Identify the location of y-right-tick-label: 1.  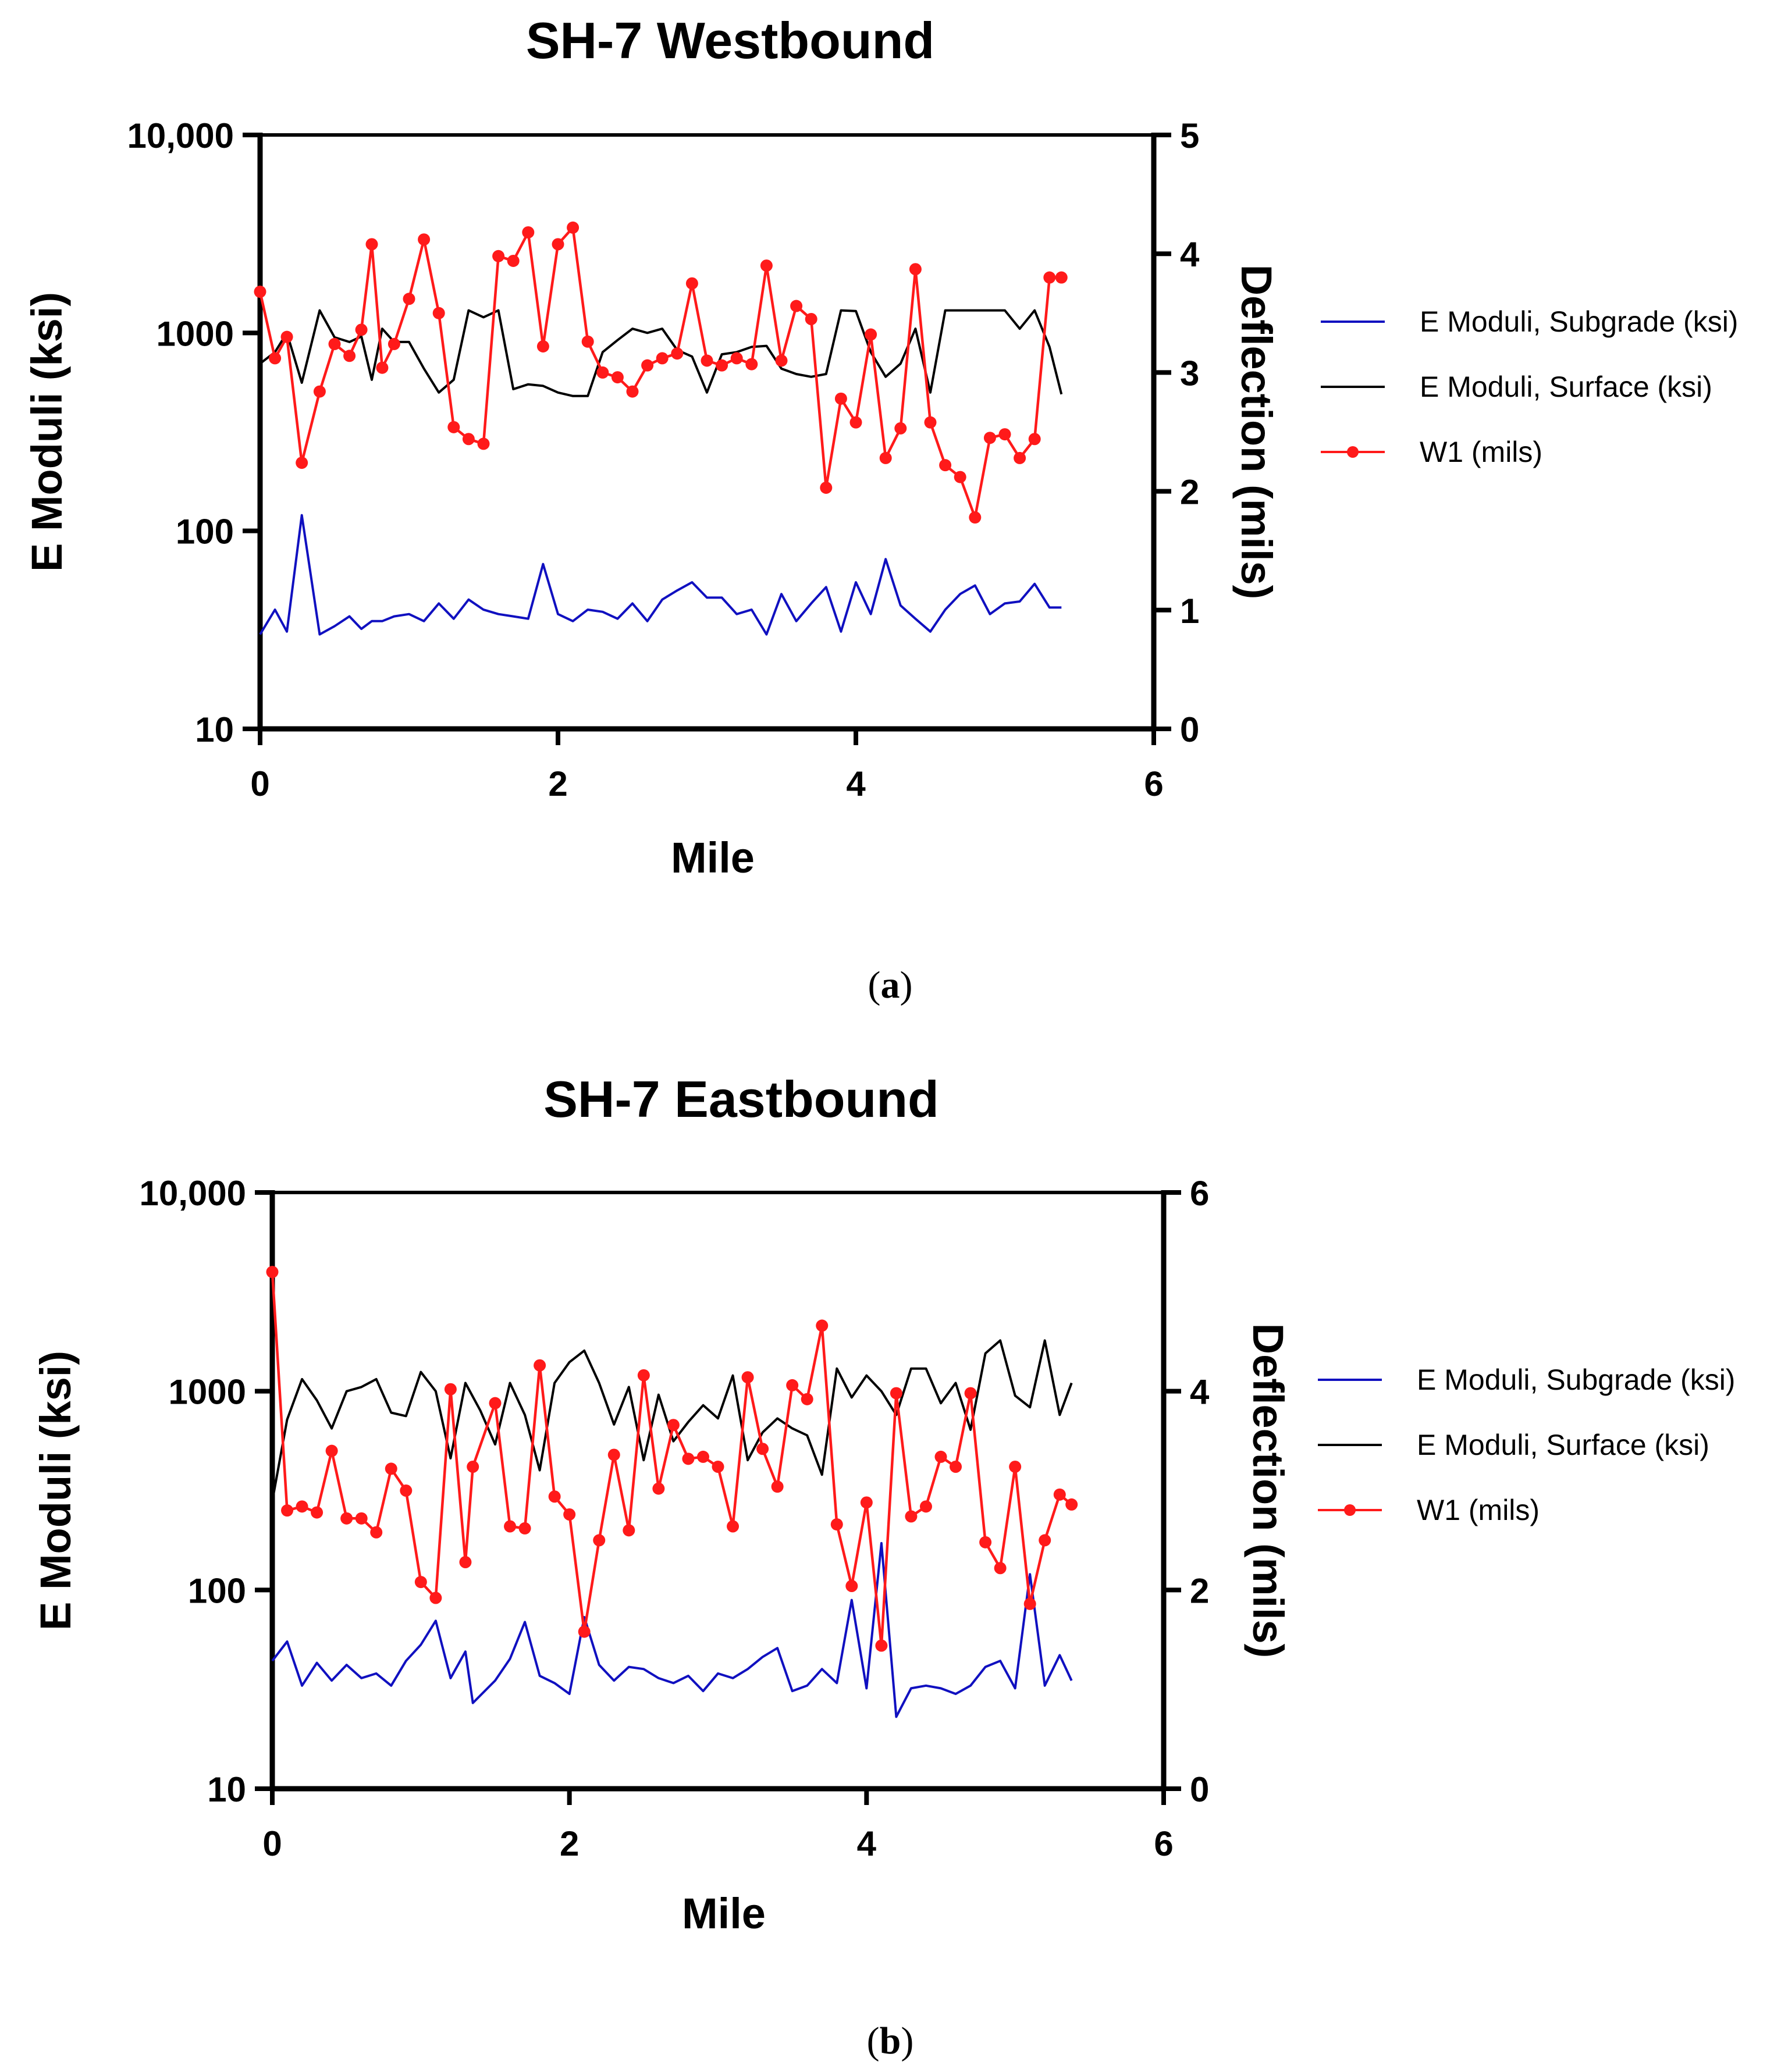
(1189, 611).